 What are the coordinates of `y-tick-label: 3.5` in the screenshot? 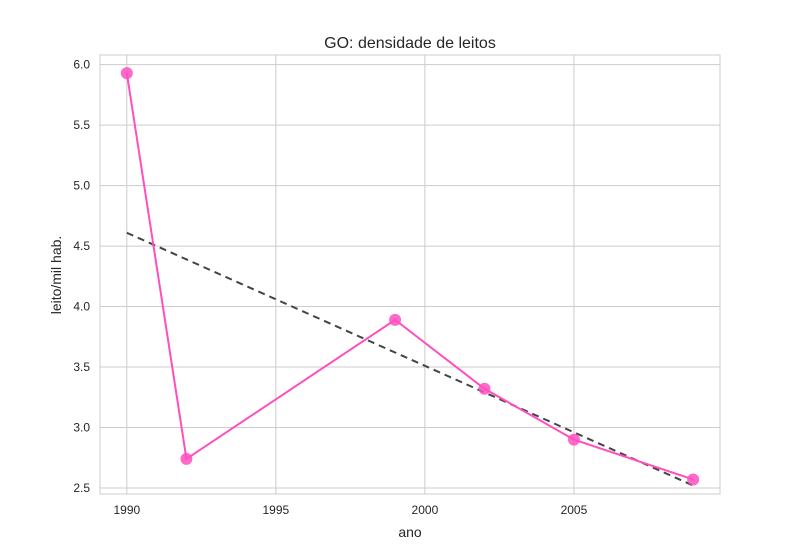 It's located at (81, 367).